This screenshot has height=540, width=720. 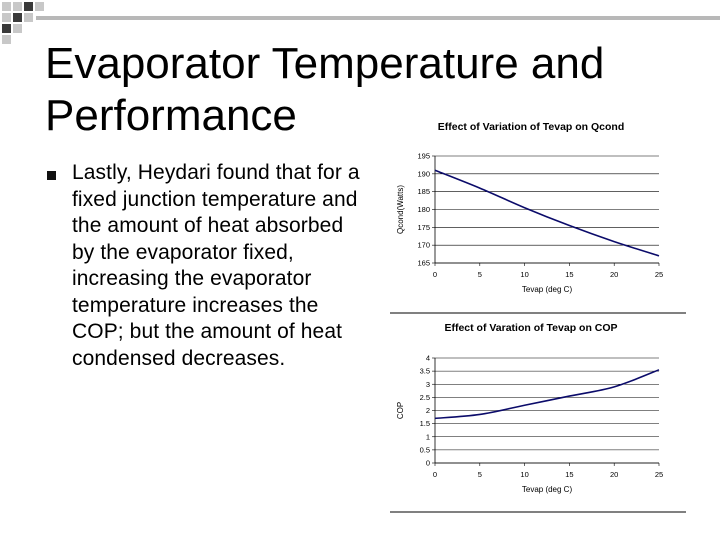 I want to click on y-tick-label: 2, so click(x=428, y=410).